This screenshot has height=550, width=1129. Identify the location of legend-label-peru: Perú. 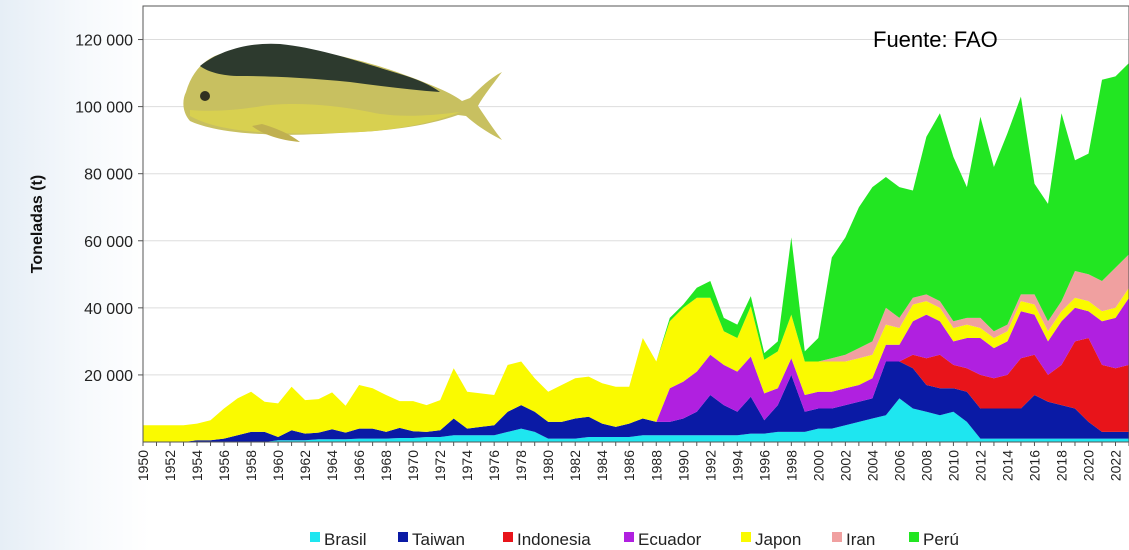
(941, 539).